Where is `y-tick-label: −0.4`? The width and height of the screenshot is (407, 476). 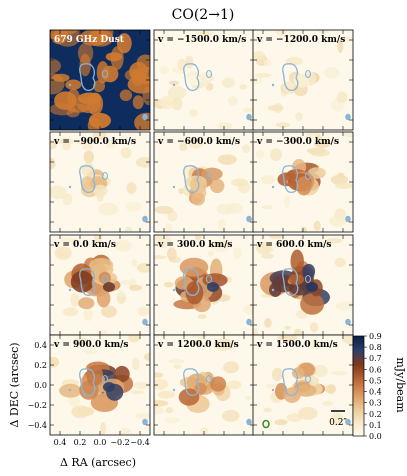 y-tick-label: −0.4 is located at coordinates (37, 425).